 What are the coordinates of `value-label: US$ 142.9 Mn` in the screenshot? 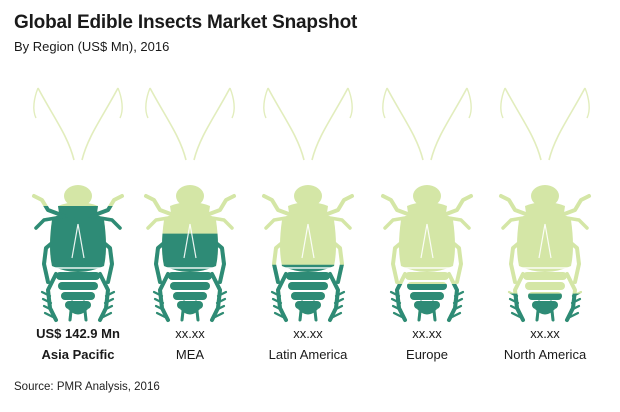 It's located at (78, 333).